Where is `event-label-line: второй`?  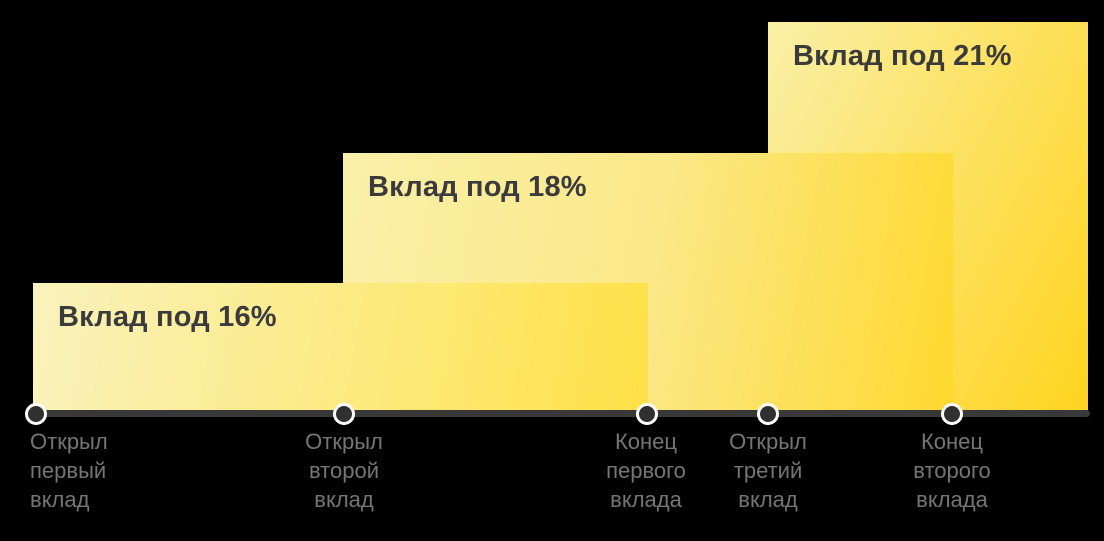 event-label-line: второй is located at coordinates (344, 470).